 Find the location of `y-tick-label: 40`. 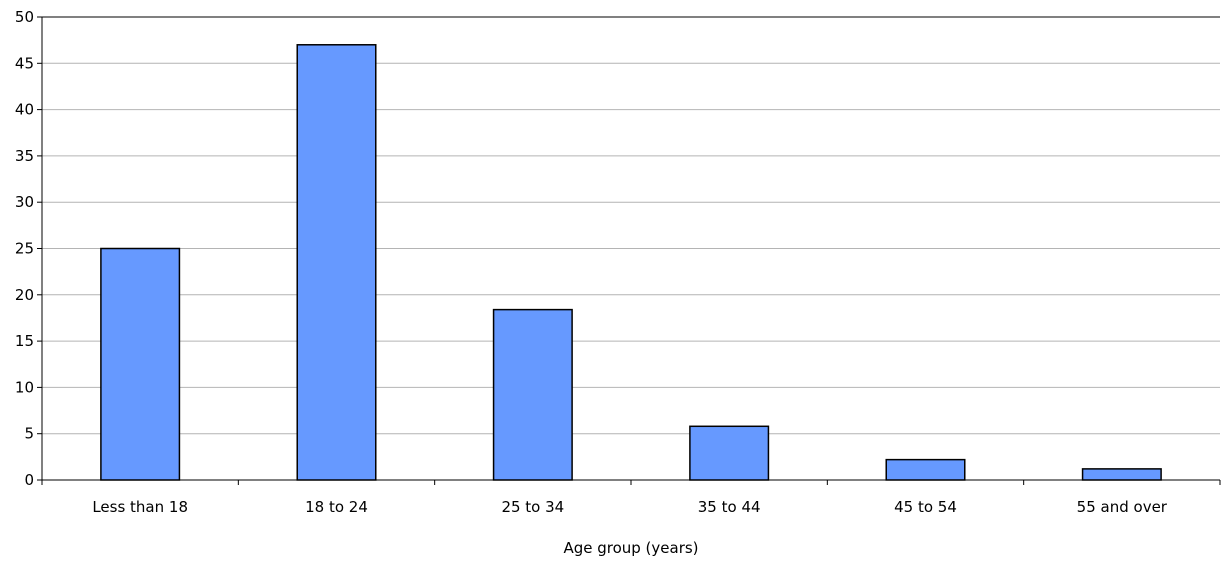

y-tick-label: 40 is located at coordinates (24, 110).